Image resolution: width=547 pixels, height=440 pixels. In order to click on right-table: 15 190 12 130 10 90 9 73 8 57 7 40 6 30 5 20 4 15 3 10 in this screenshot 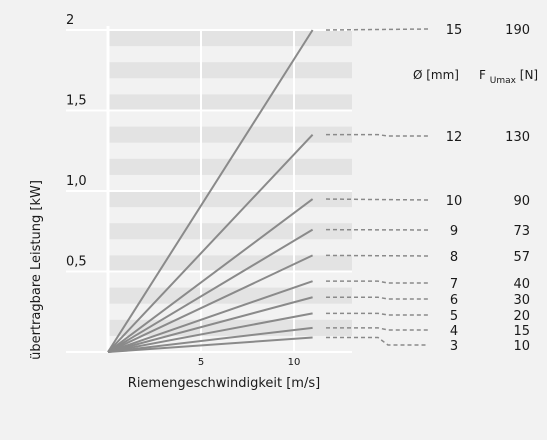, I will do `click(488, 188)`.